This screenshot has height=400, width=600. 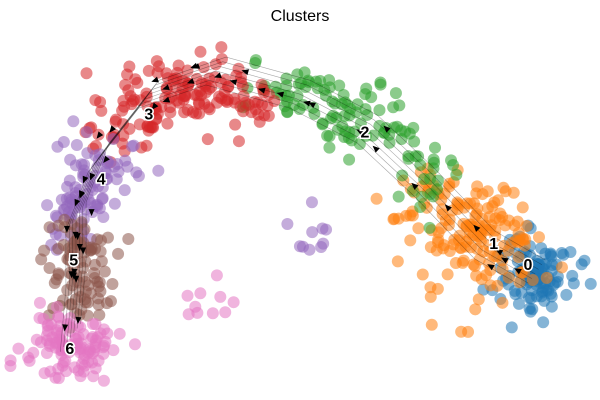 What do you see at coordinates (148, 114) in the screenshot?
I see `cluster-label-3: 3` at bounding box center [148, 114].